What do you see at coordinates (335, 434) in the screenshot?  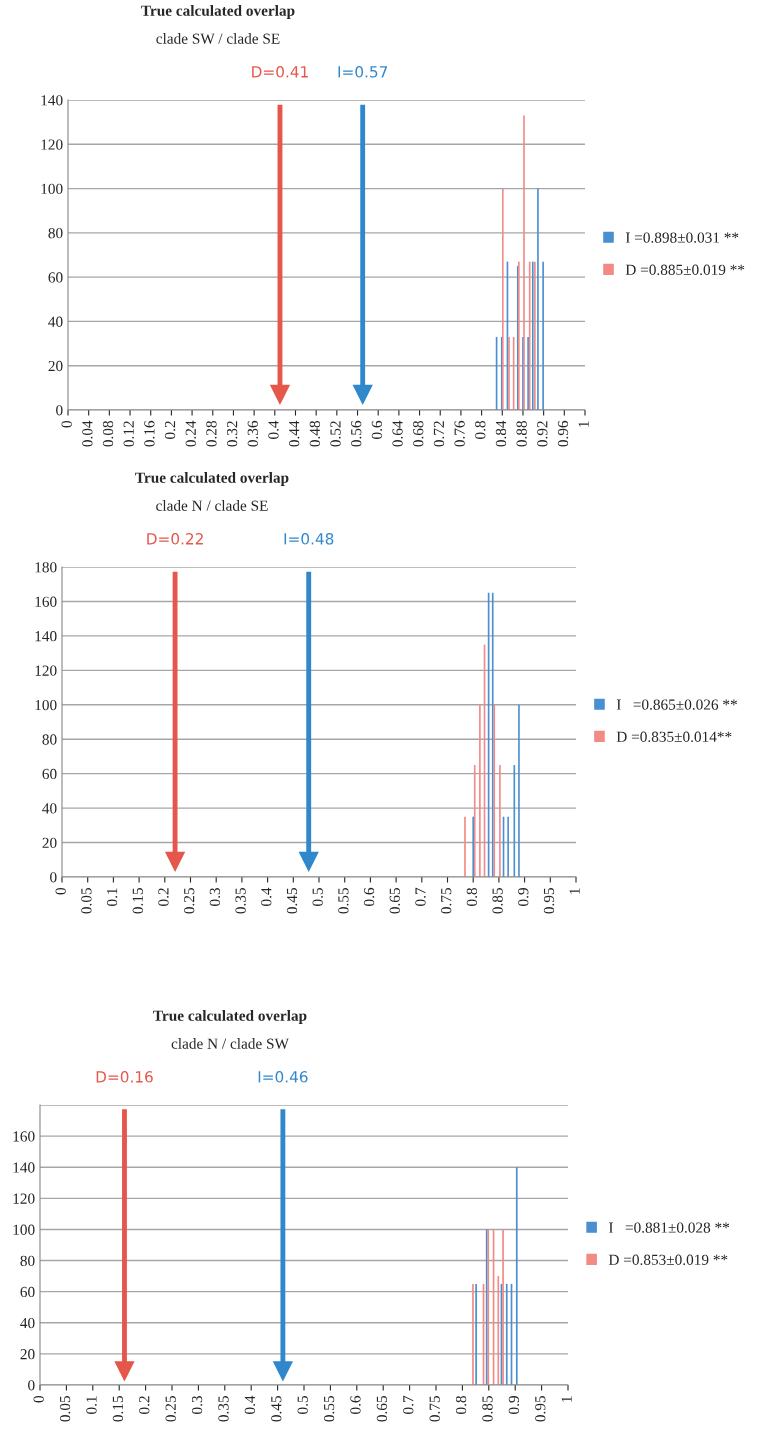 I see `x-tick-label: 0.52` at bounding box center [335, 434].